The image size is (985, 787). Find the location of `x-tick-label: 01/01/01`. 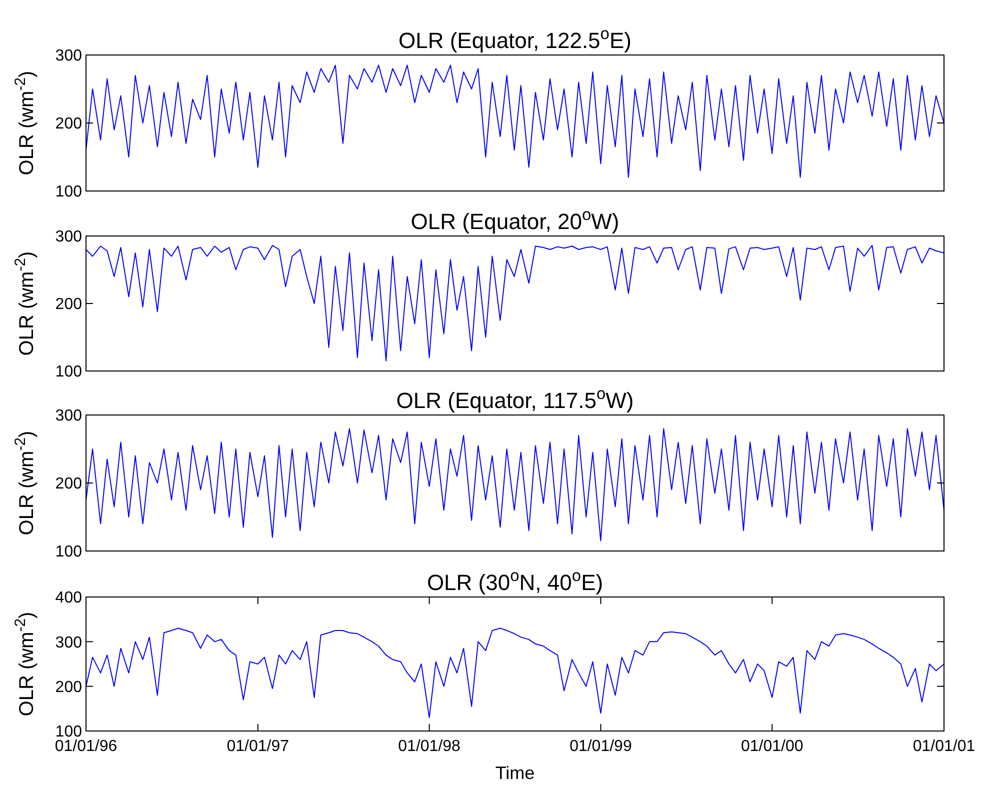

x-tick-label: 01/01/01 is located at coordinates (944, 746).